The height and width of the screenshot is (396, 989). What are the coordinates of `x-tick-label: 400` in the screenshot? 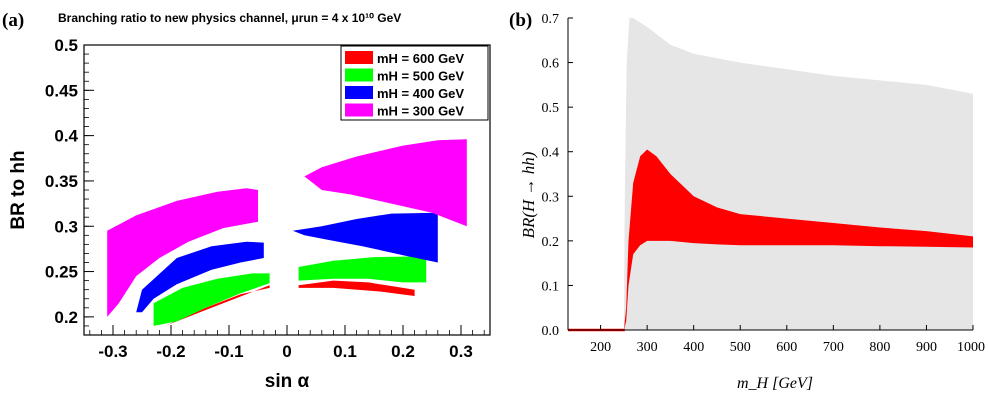 It's located at (693, 347).